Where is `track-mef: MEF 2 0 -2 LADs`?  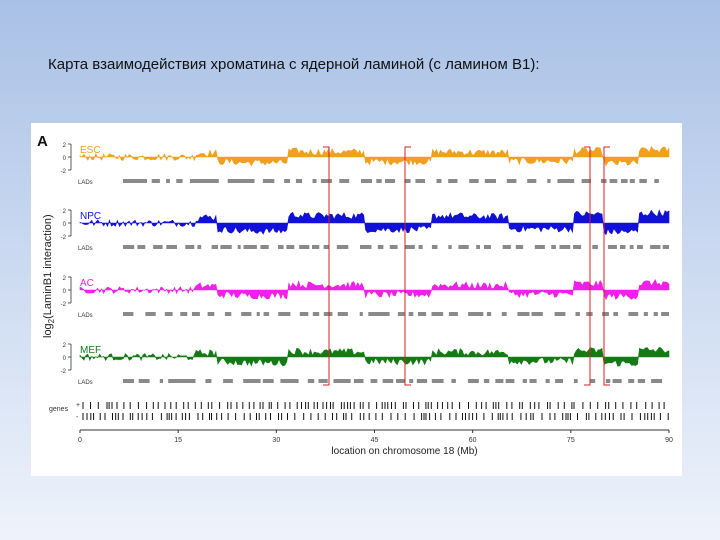
track-mef: MEF 2 0 -2 LADs is located at coordinates (365, 364).